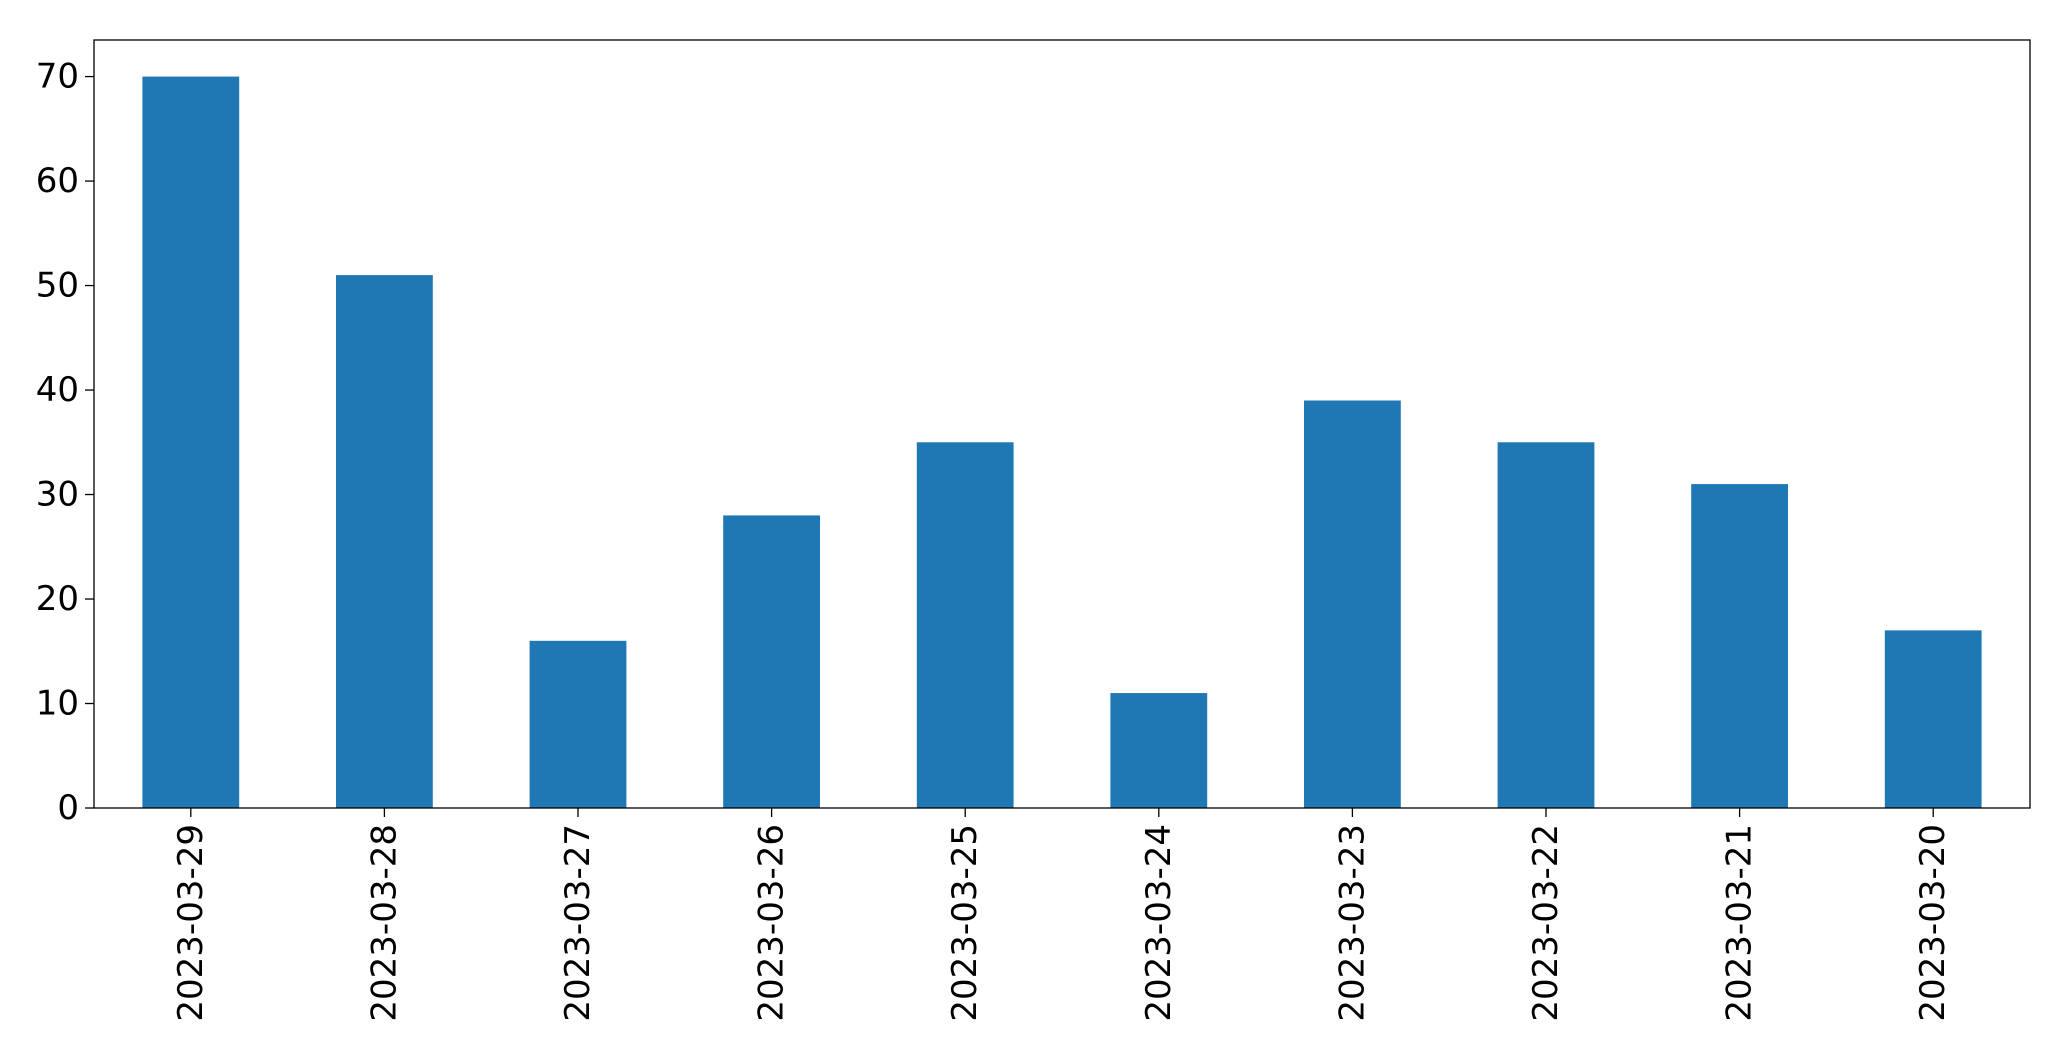 The width and height of the screenshot is (2071, 1061). What do you see at coordinates (57, 495) in the screenshot?
I see `y-tick-label: 30` at bounding box center [57, 495].